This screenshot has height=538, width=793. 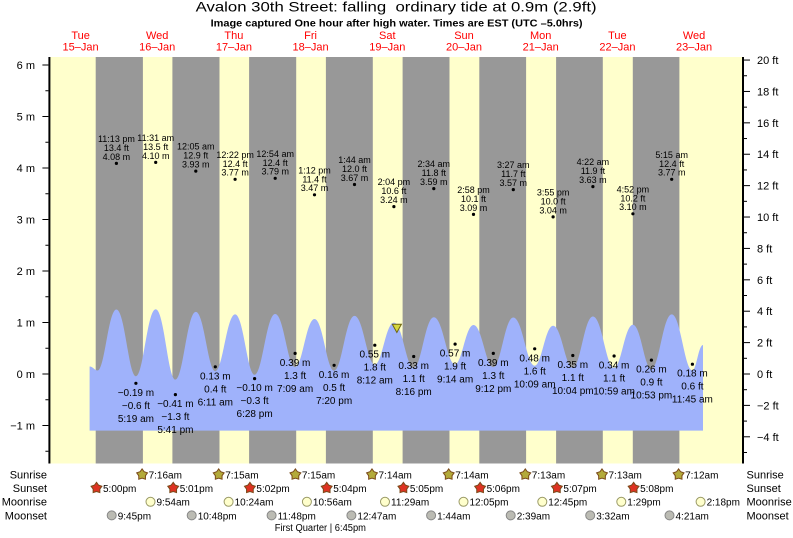 What do you see at coordinates (255, 401) in the screenshot?
I see `svg-text: −0.3 ft` at bounding box center [255, 401].